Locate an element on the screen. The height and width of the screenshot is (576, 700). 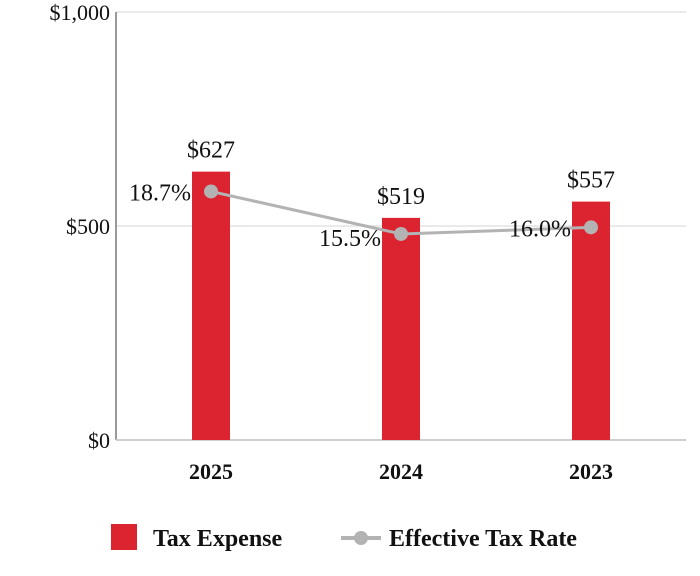
rate-point-2024 is located at coordinates (401, 233).